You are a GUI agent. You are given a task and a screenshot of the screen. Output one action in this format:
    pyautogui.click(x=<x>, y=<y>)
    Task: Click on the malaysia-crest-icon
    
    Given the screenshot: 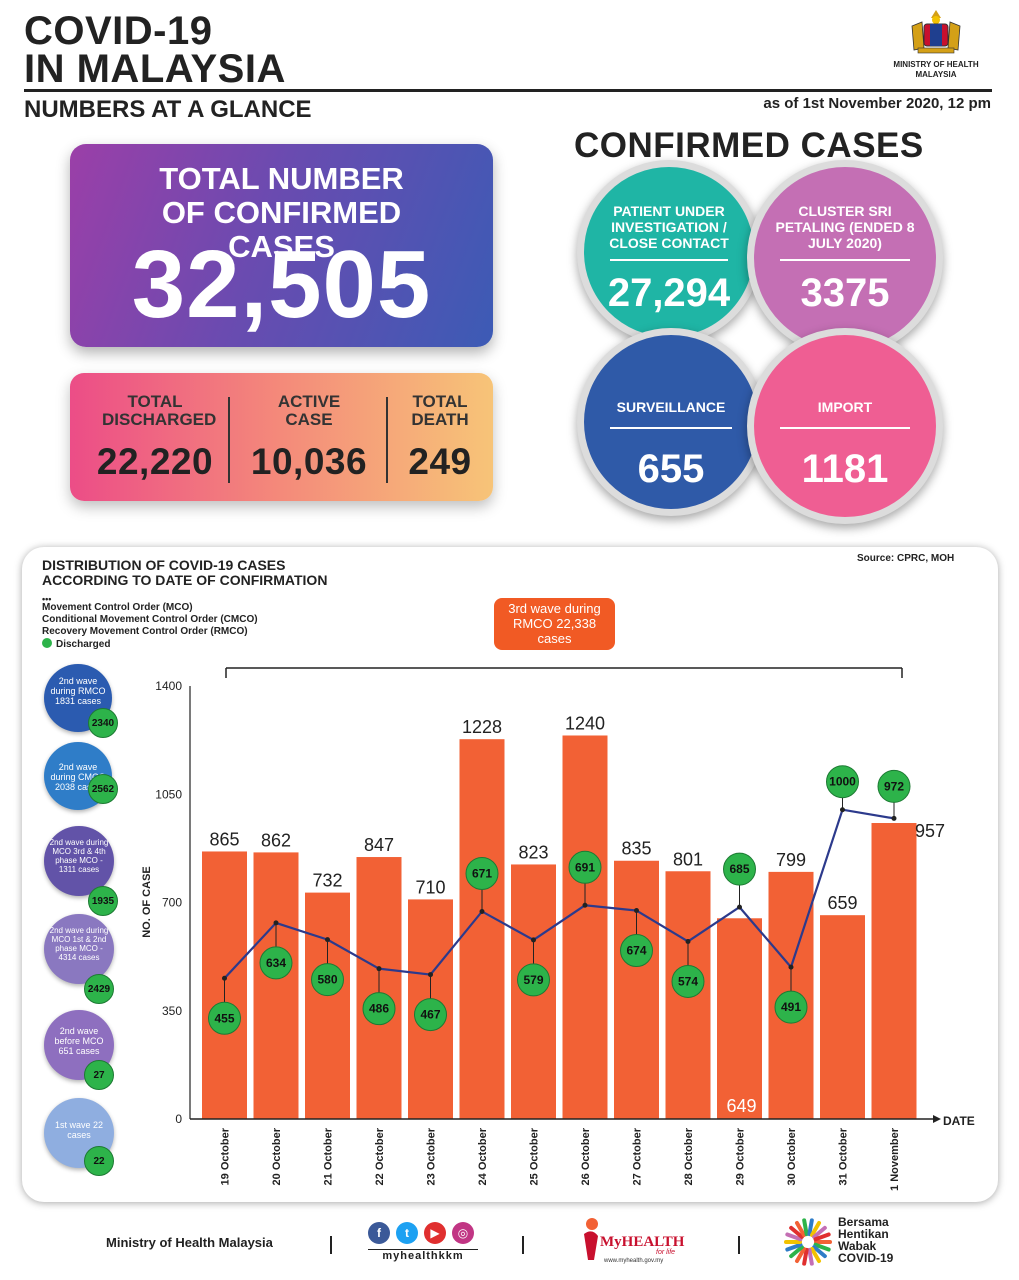 What is the action you would take?
    pyautogui.click(x=936, y=32)
    